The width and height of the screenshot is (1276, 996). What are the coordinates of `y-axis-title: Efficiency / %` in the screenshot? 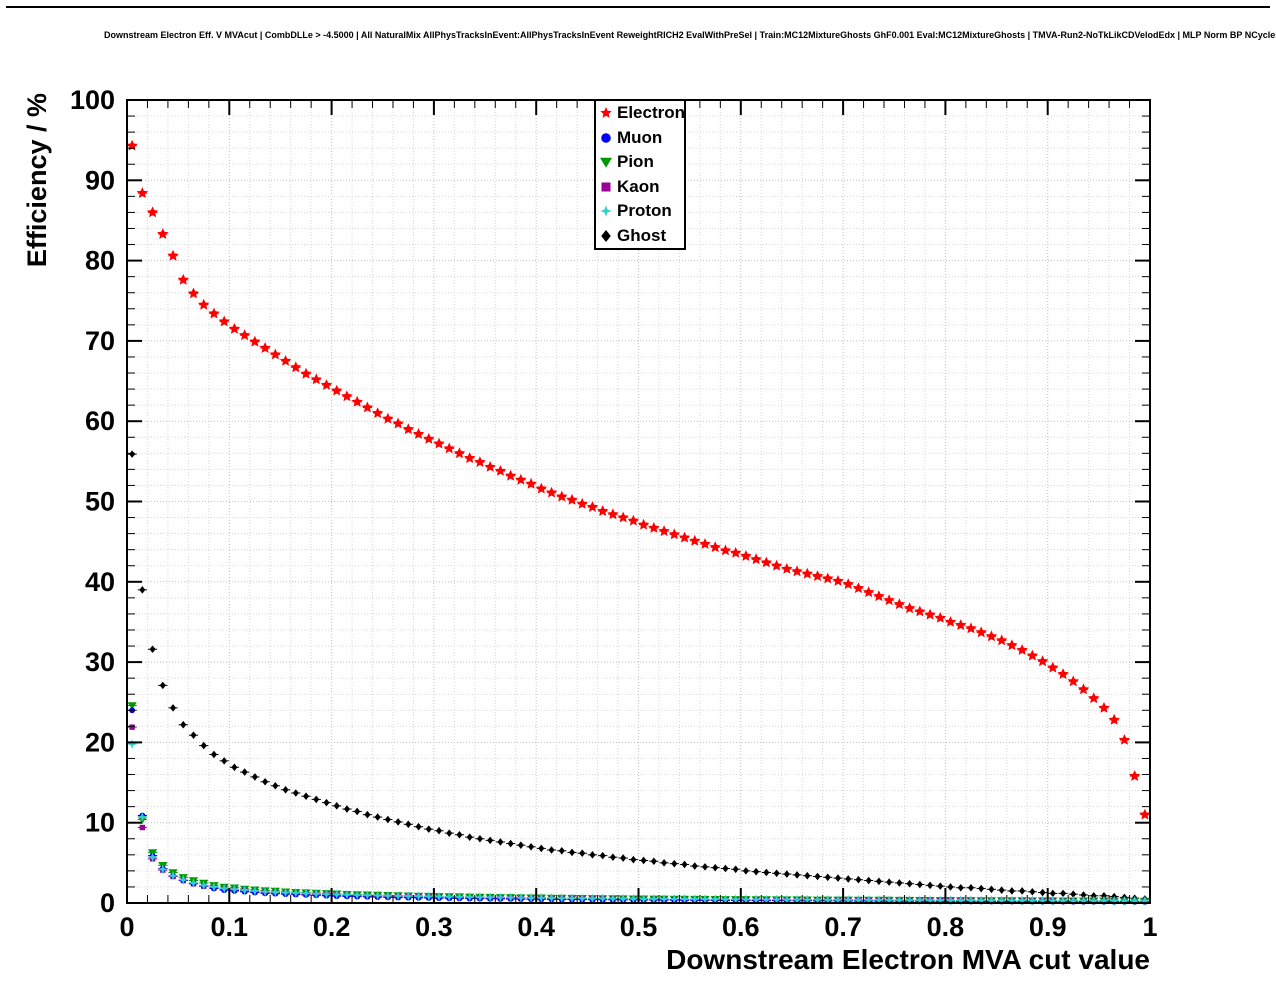 It's located at (37, 180).